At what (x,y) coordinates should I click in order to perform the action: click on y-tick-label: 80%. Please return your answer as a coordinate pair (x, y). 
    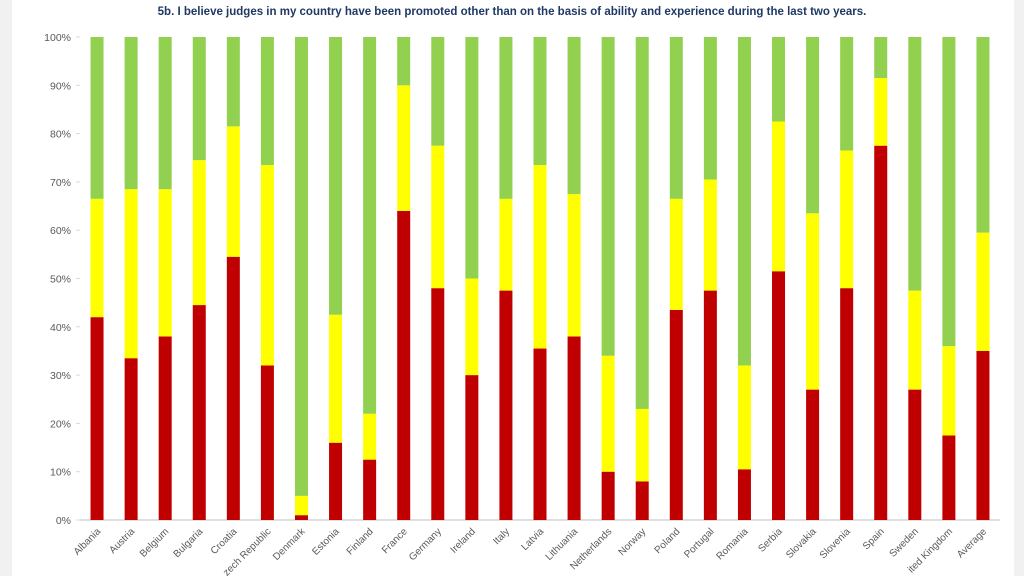
    Looking at the image, I should click on (60, 135).